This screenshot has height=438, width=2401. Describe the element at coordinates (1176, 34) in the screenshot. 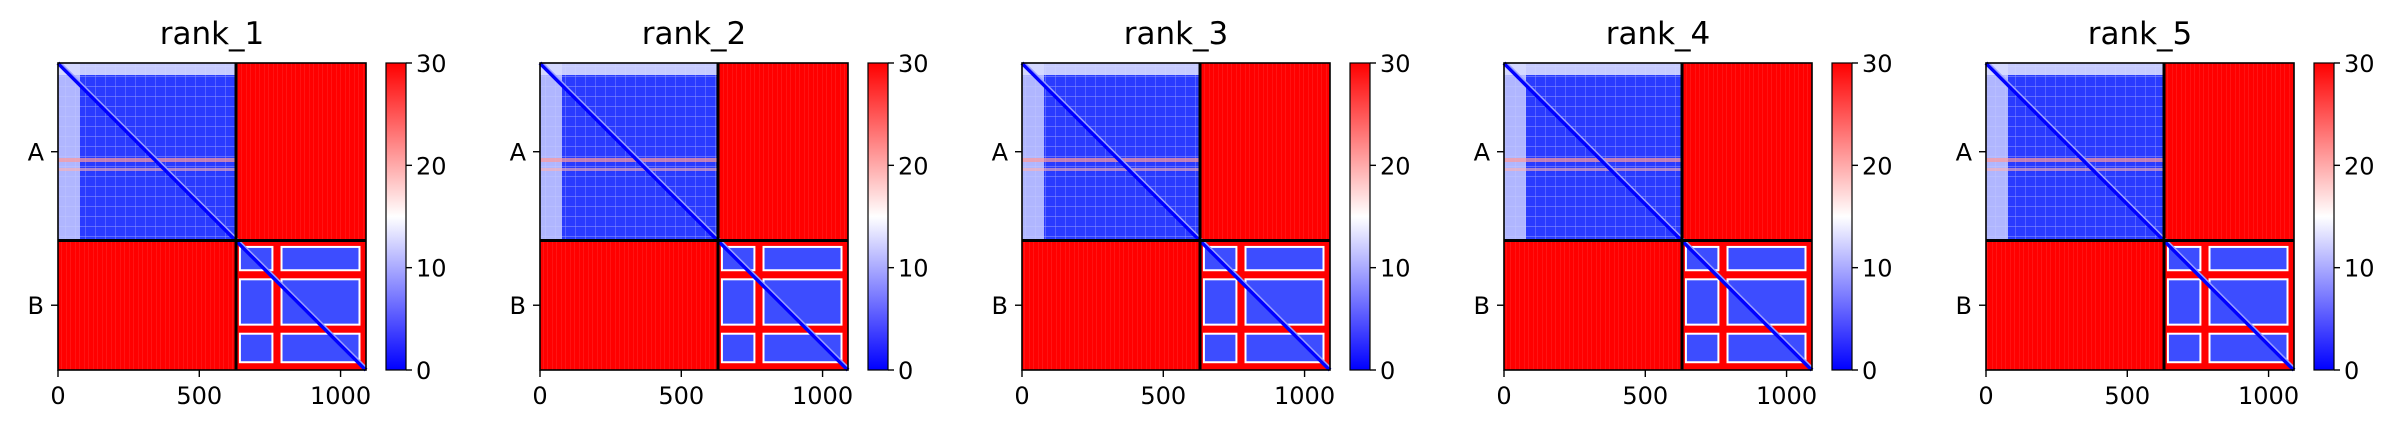

I see `panel-title: rank_3` at that location.